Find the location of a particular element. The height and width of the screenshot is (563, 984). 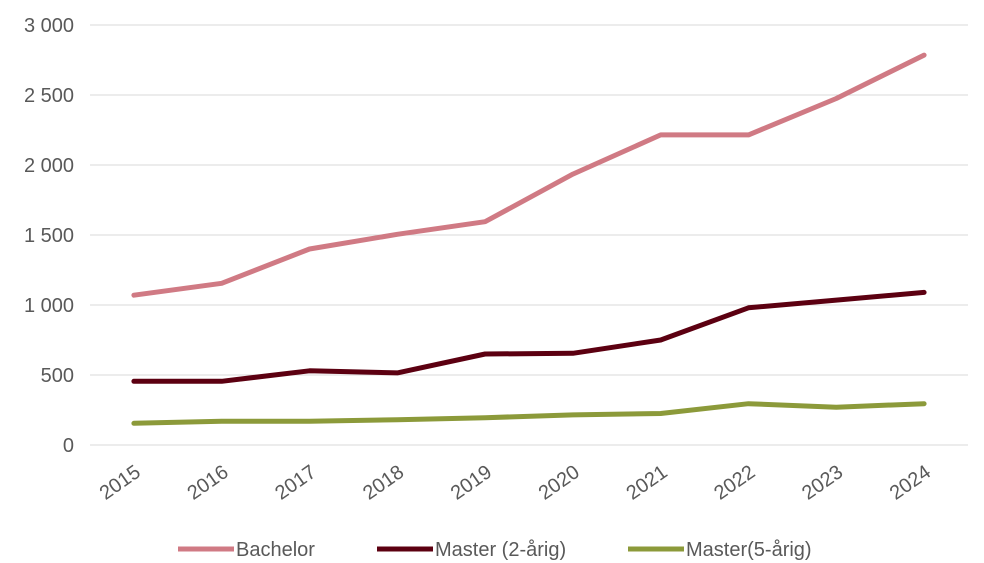

legend-label: Master(5-årig) is located at coordinates (749, 550).